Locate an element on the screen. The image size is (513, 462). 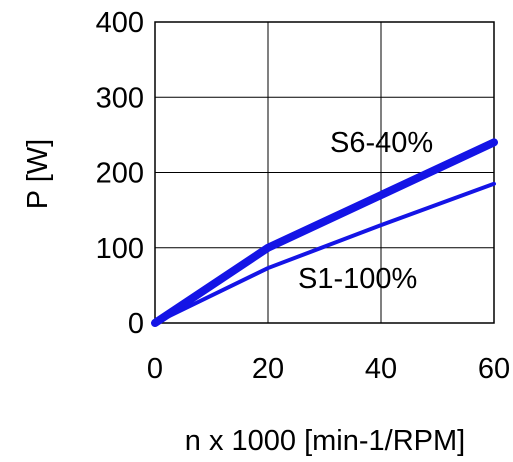
y-tick-label-4: 400 is located at coordinates (120, 23).